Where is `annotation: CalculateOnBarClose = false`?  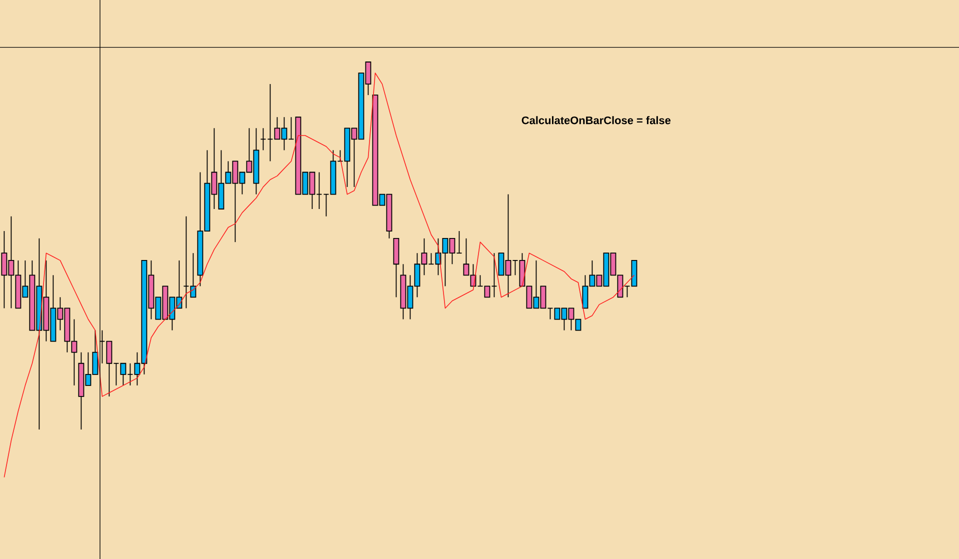 annotation: CalculateOnBarClose = false is located at coordinates (596, 120).